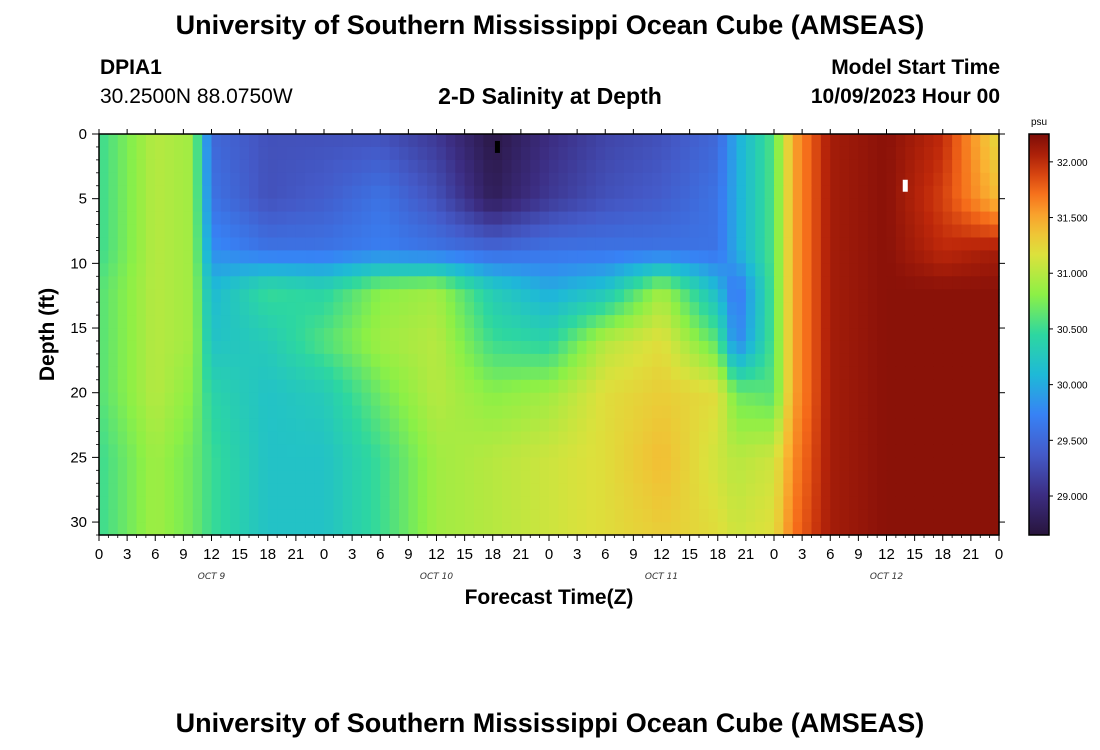 The height and width of the screenshot is (750, 1100). I want to click on x-tick-label: 9, so click(183, 554).